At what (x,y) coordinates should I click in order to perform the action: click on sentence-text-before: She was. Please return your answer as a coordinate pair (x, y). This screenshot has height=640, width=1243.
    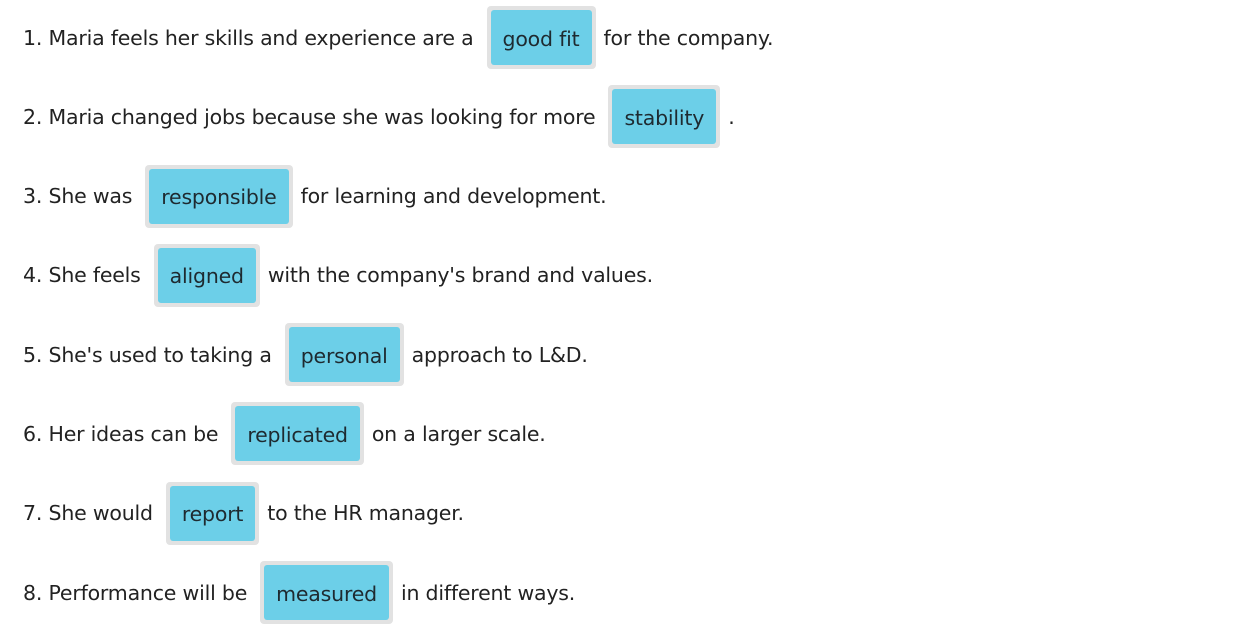
    Looking at the image, I should click on (90, 196).